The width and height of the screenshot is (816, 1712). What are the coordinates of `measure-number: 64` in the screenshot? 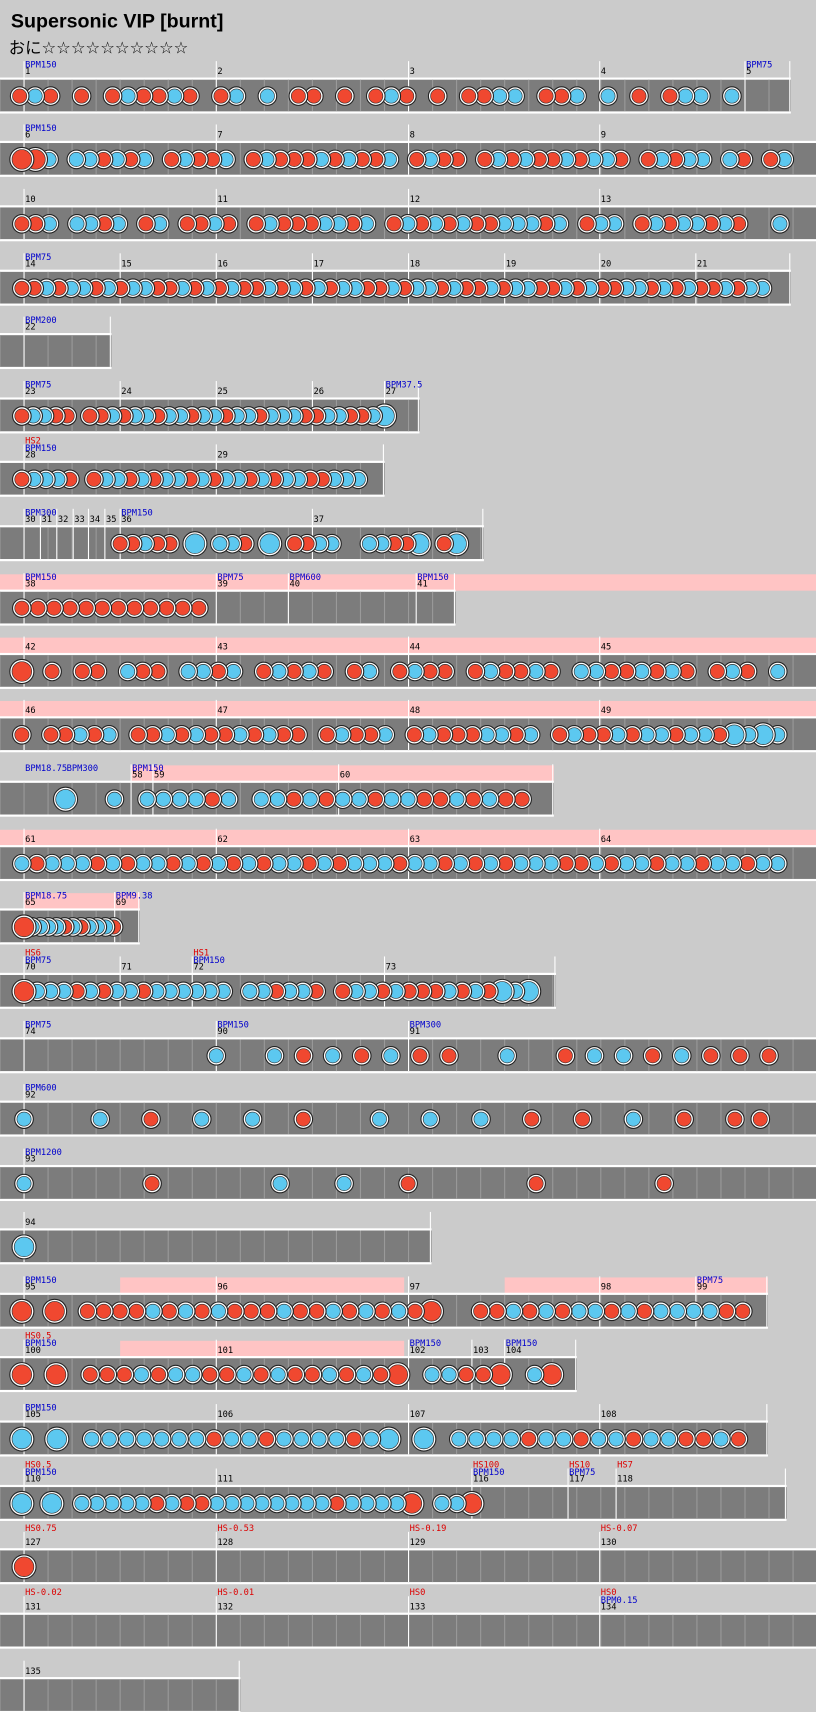 It's located at (606, 840).